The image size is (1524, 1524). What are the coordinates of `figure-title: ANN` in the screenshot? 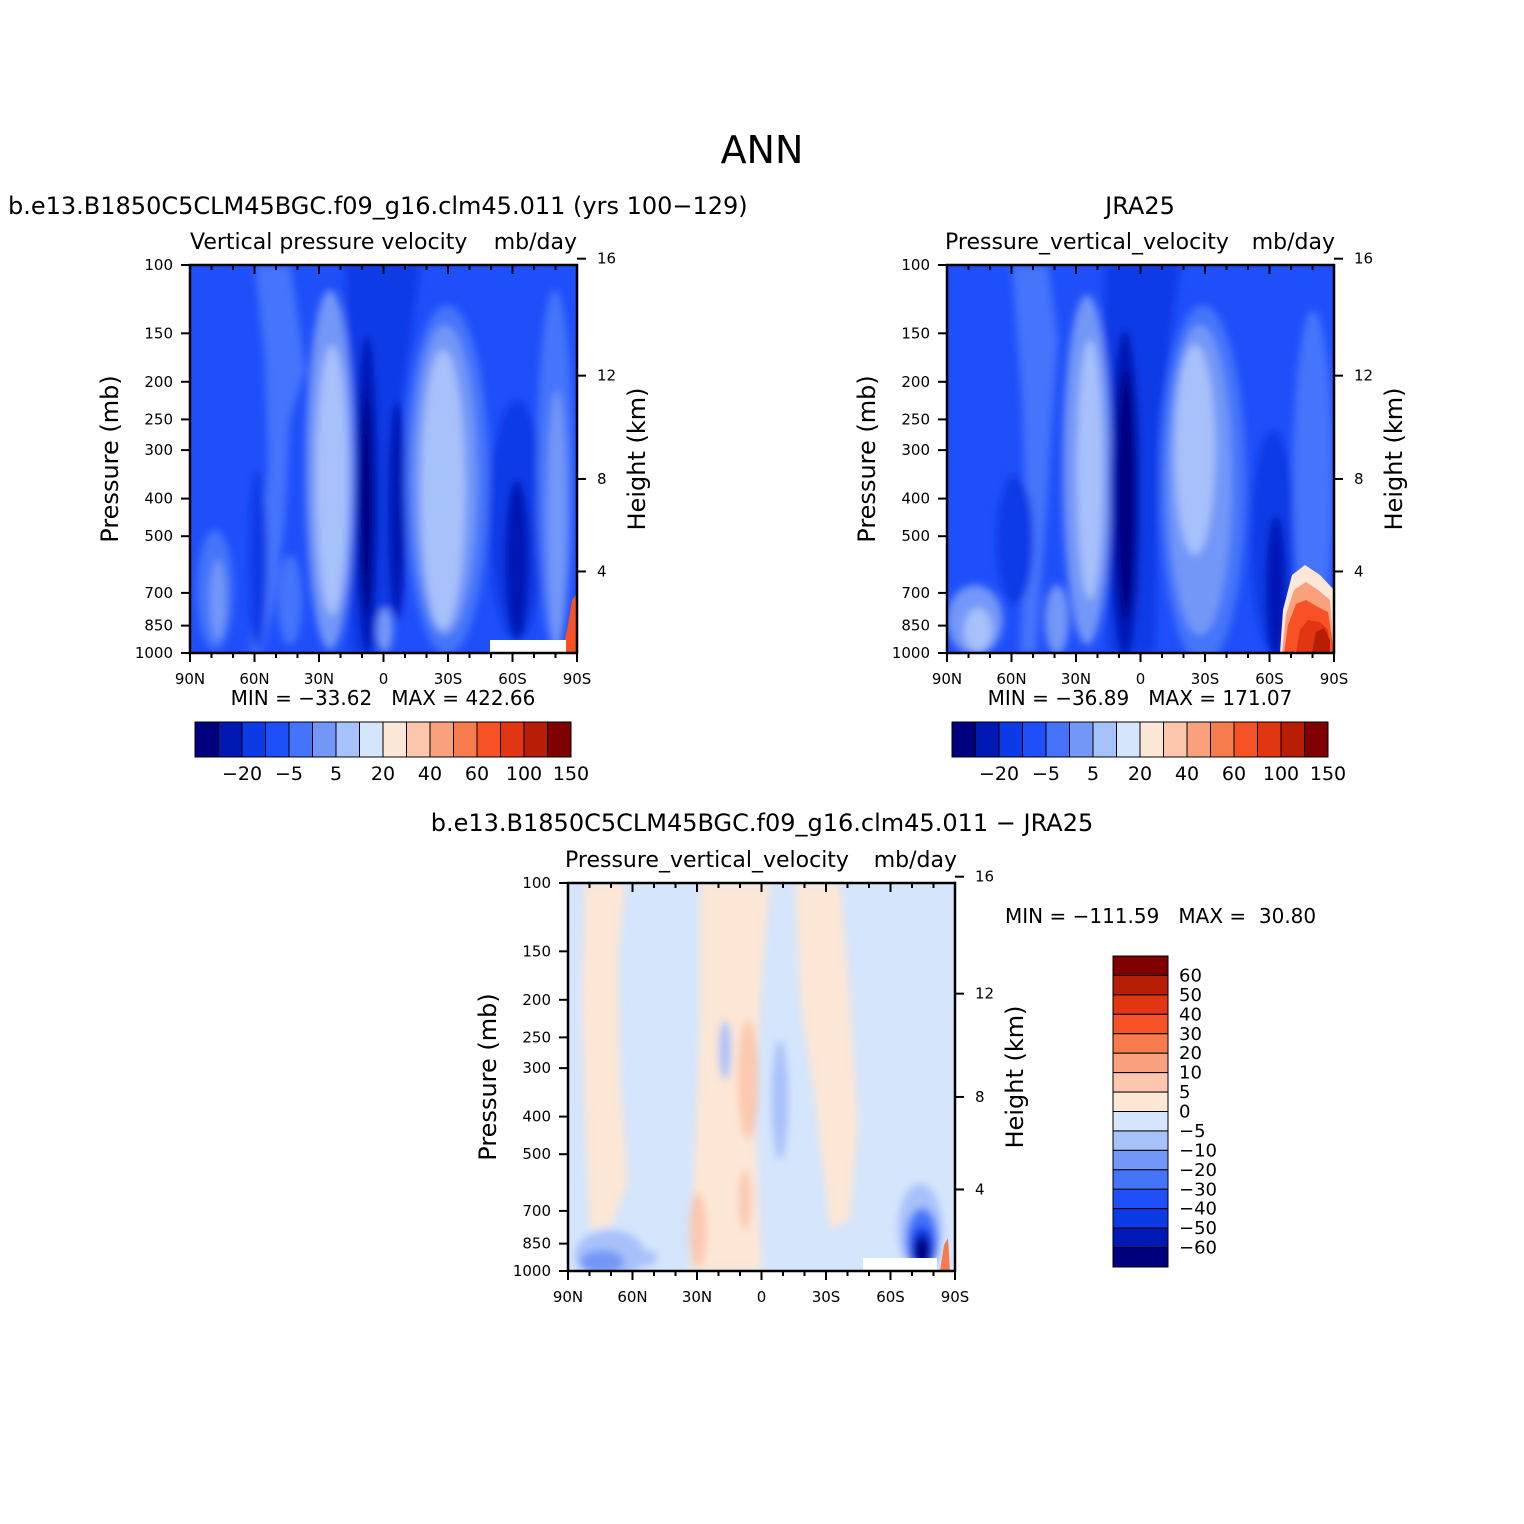 It's located at (762, 150).